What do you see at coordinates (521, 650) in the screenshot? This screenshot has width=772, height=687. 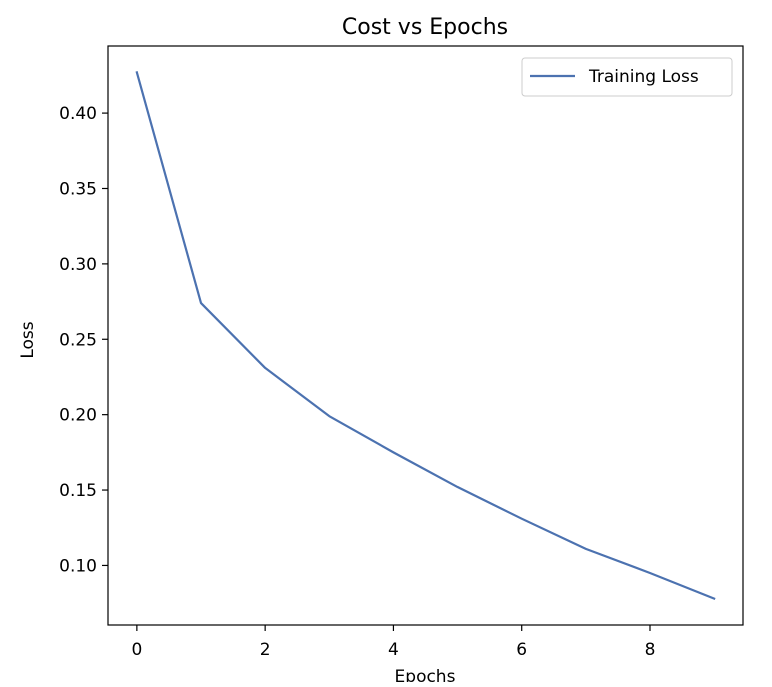 I see `x-tick-label: 6` at bounding box center [521, 650].